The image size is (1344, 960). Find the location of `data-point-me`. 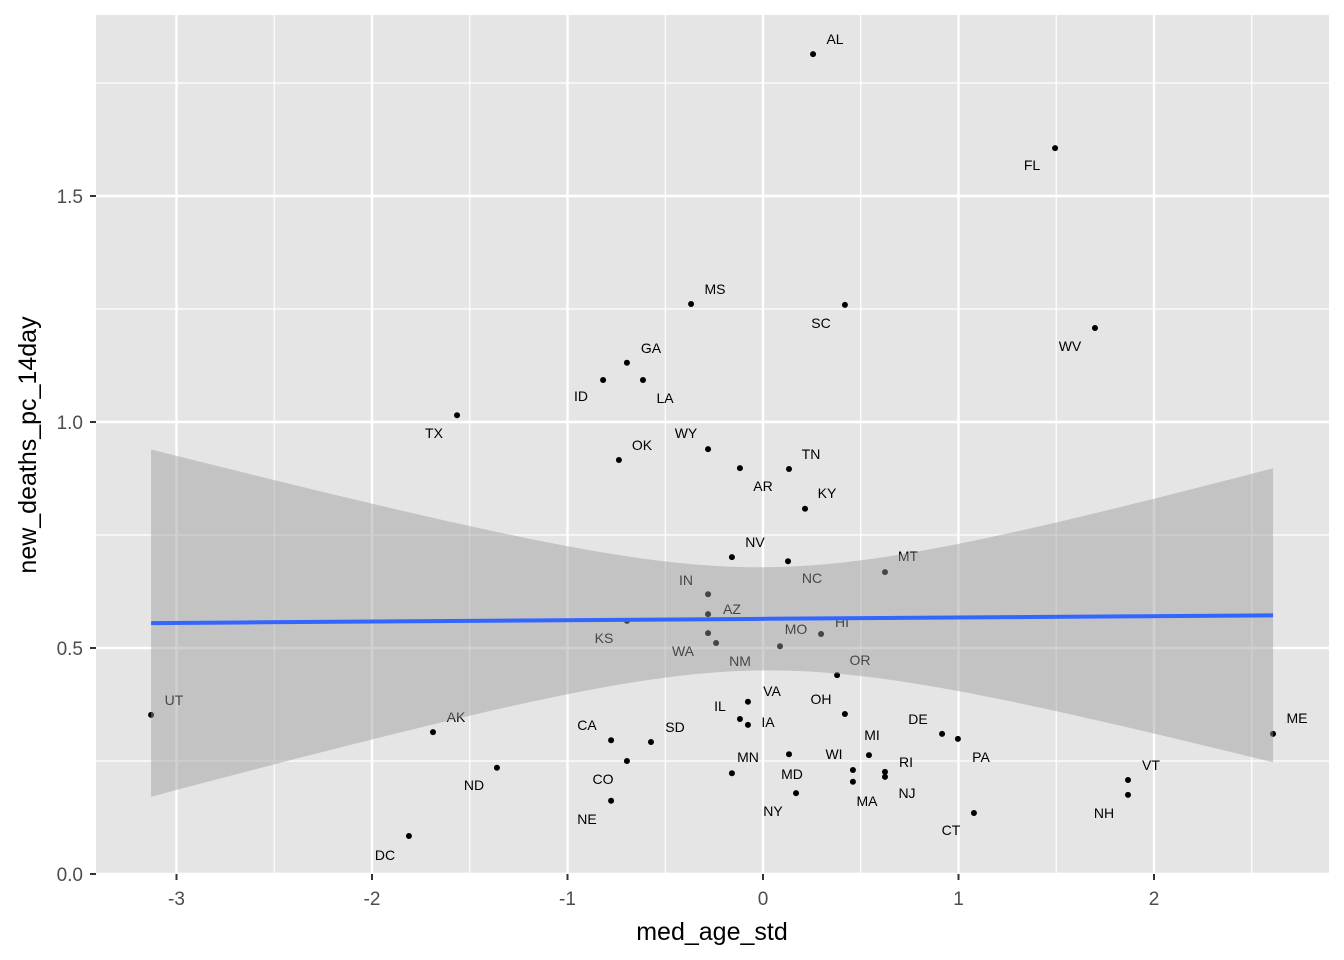

data-point-me is located at coordinates (1273, 733).